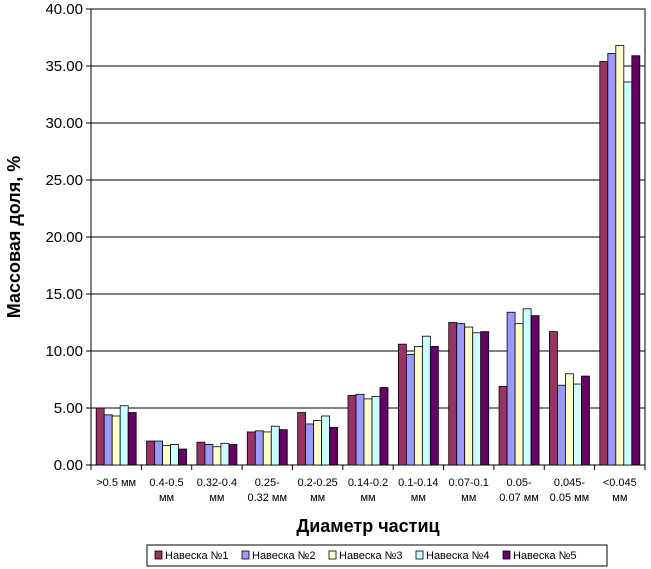 The image size is (651, 569). I want to click on y-tick-label: 5.00, so click(68, 408).